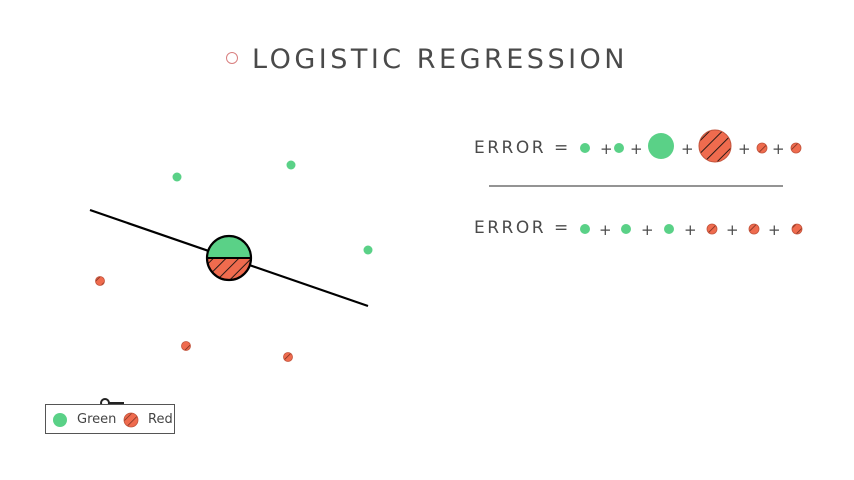 The height and width of the screenshot is (480, 854). Describe the element at coordinates (160, 419) in the screenshot. I see `legend-red-label: Red` at that location.